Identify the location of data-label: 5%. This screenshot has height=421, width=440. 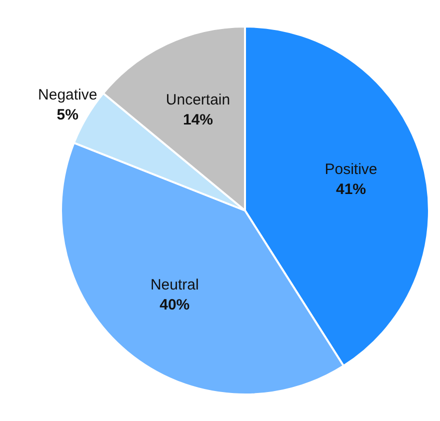
(67, 115).